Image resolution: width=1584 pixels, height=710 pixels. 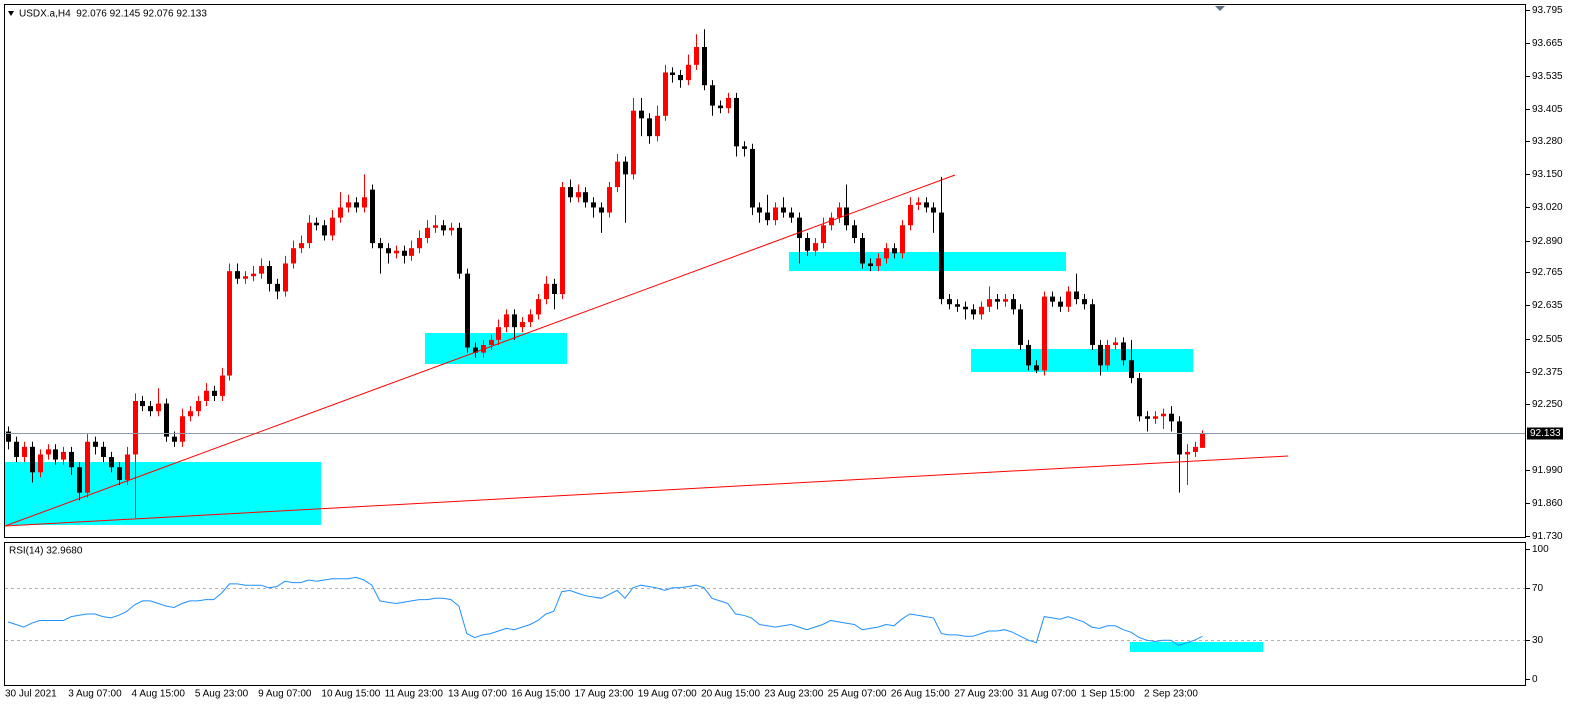 What do you see at coordinates (1547, 76) in the screenshot?
I see `y-tick-label: 93.535` at bounding box center [1547, 76].